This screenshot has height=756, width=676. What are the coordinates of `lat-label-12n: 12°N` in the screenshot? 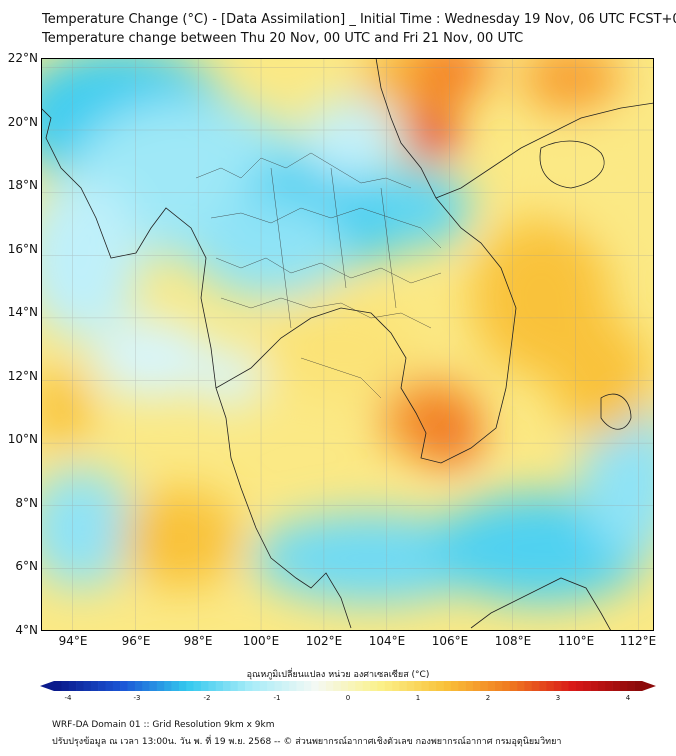 It's located at (22, 376).